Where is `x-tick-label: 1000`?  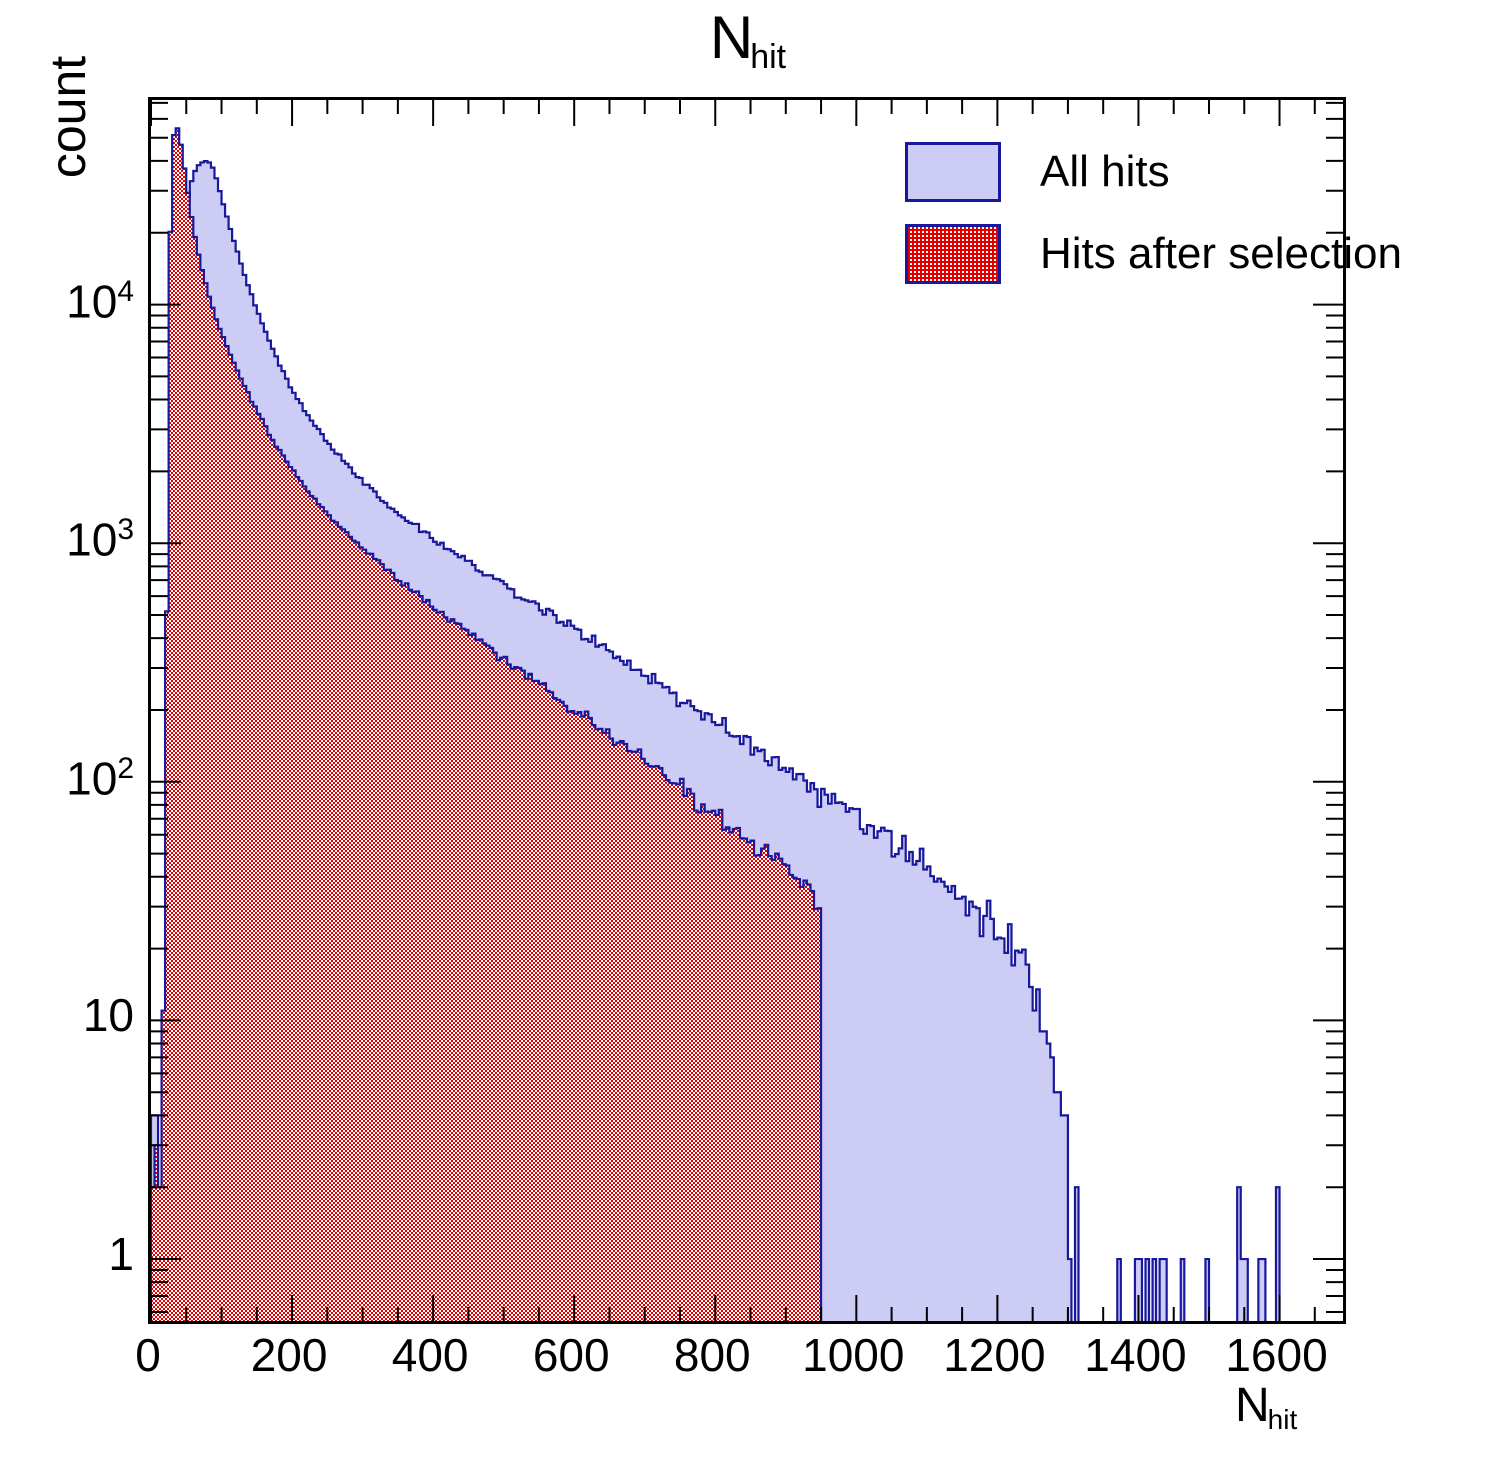 x-tick-label: 1000 is located at coordinates (853, 1355).